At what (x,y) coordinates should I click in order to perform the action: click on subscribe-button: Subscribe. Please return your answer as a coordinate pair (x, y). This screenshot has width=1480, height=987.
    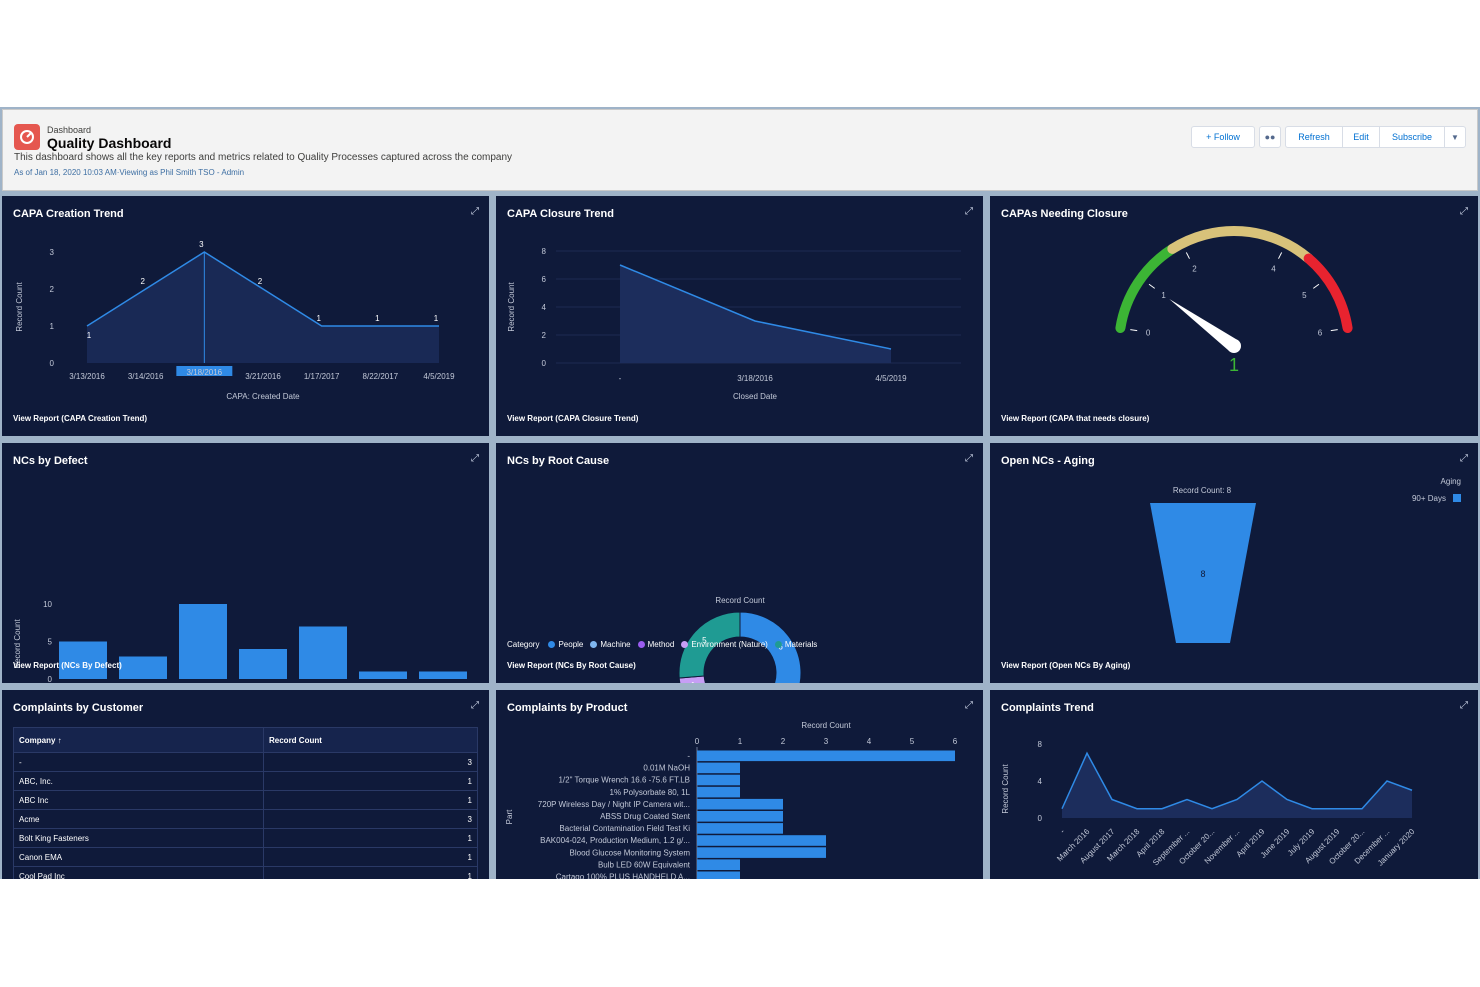
    Looking at the image, I should click on (1412, 137).